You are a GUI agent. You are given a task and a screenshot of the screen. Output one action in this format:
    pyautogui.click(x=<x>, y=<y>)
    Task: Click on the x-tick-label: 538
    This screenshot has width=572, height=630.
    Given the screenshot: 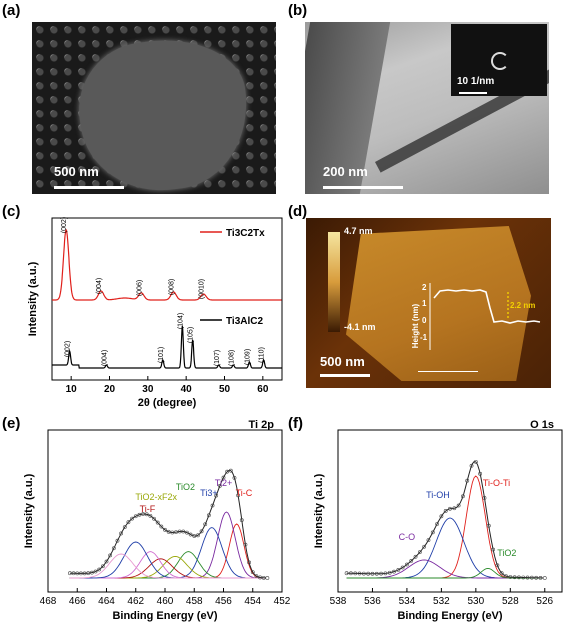 What is the action you would take?
    pyautogui.click(x=338, y=601)
    